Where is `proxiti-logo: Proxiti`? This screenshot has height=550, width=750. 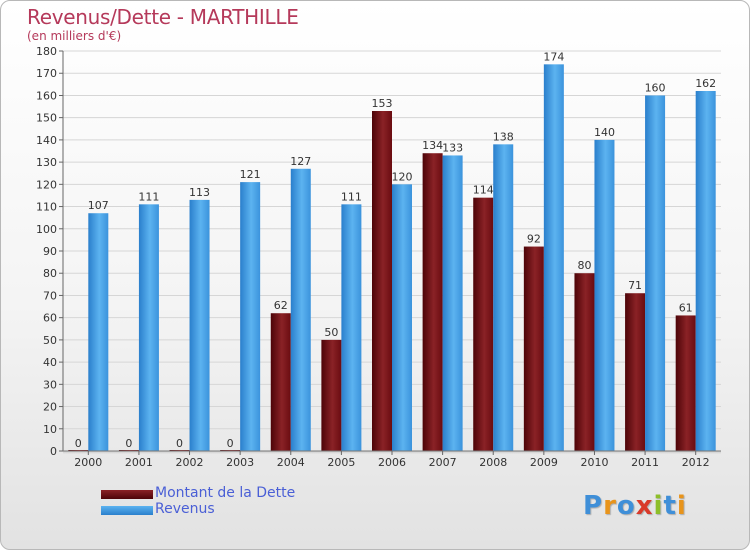 proxiti-logo: Proxiti is located at coordinates (635, 506).